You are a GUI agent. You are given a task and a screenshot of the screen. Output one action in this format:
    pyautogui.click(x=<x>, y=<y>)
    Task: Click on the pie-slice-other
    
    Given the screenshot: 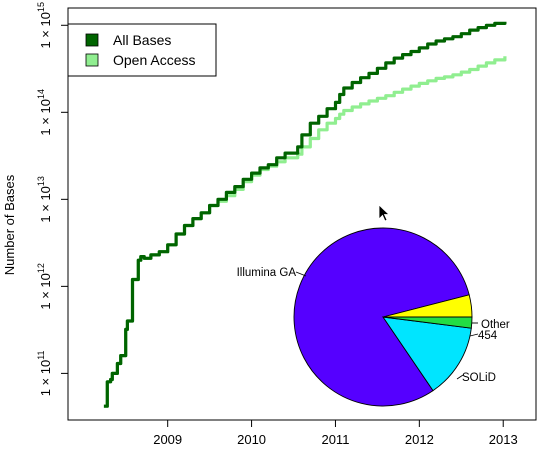 What is the action you would take?
    pyautogui.click(x=427, y=306)
    